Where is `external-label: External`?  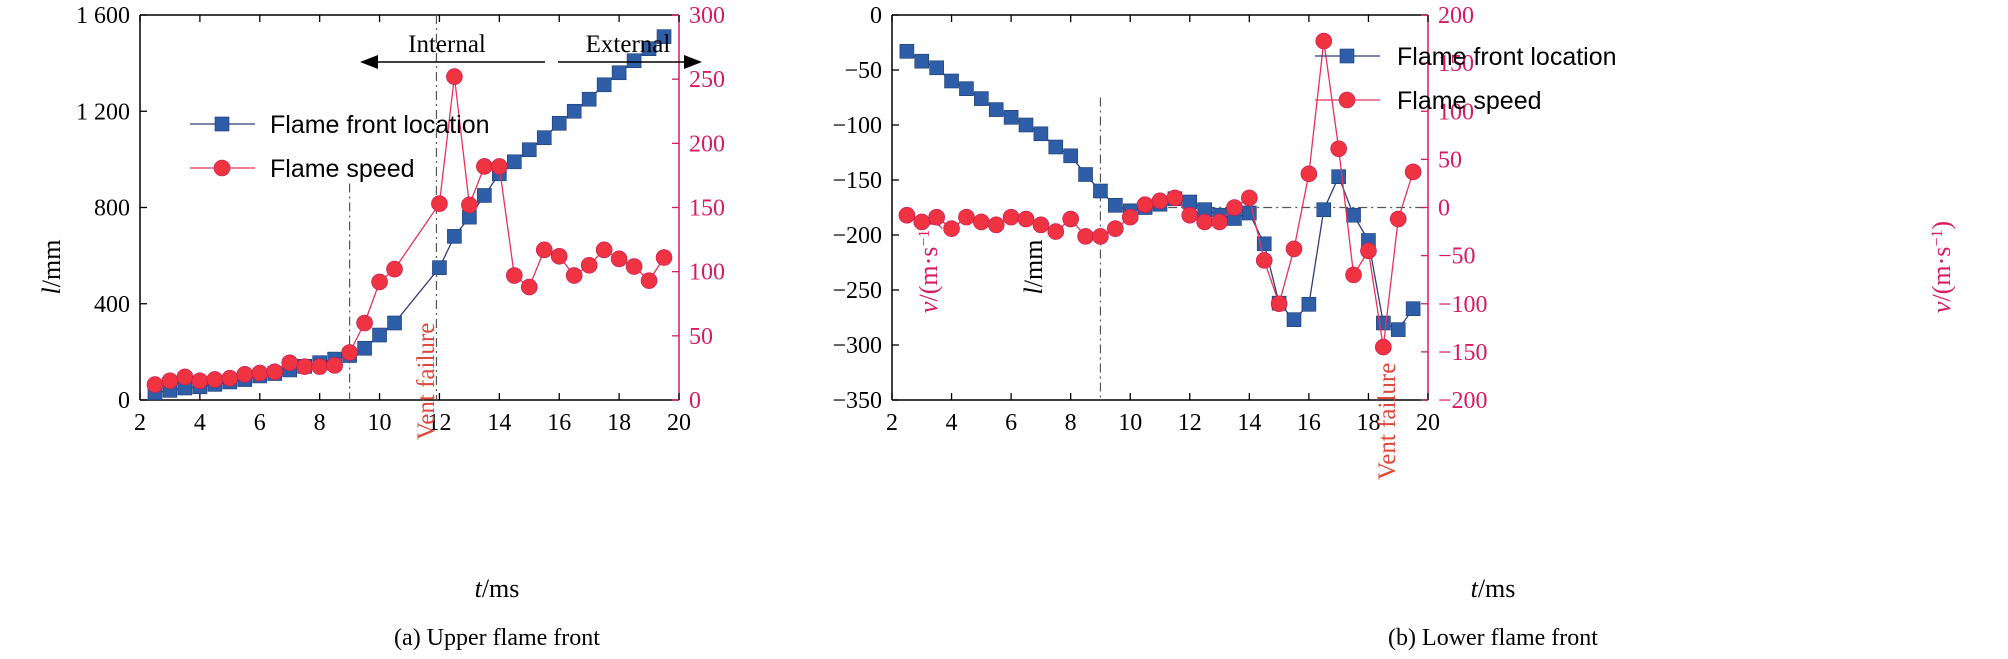
external-label: External is located at coordinates (628, 44).